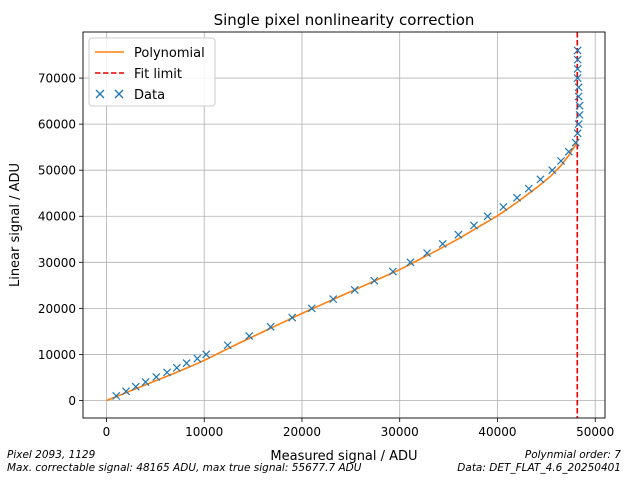  What do you see at coordinates (57, 217) in the screenshot?
I see `y-tick-label: 40000` at bounding box center [57, 217].